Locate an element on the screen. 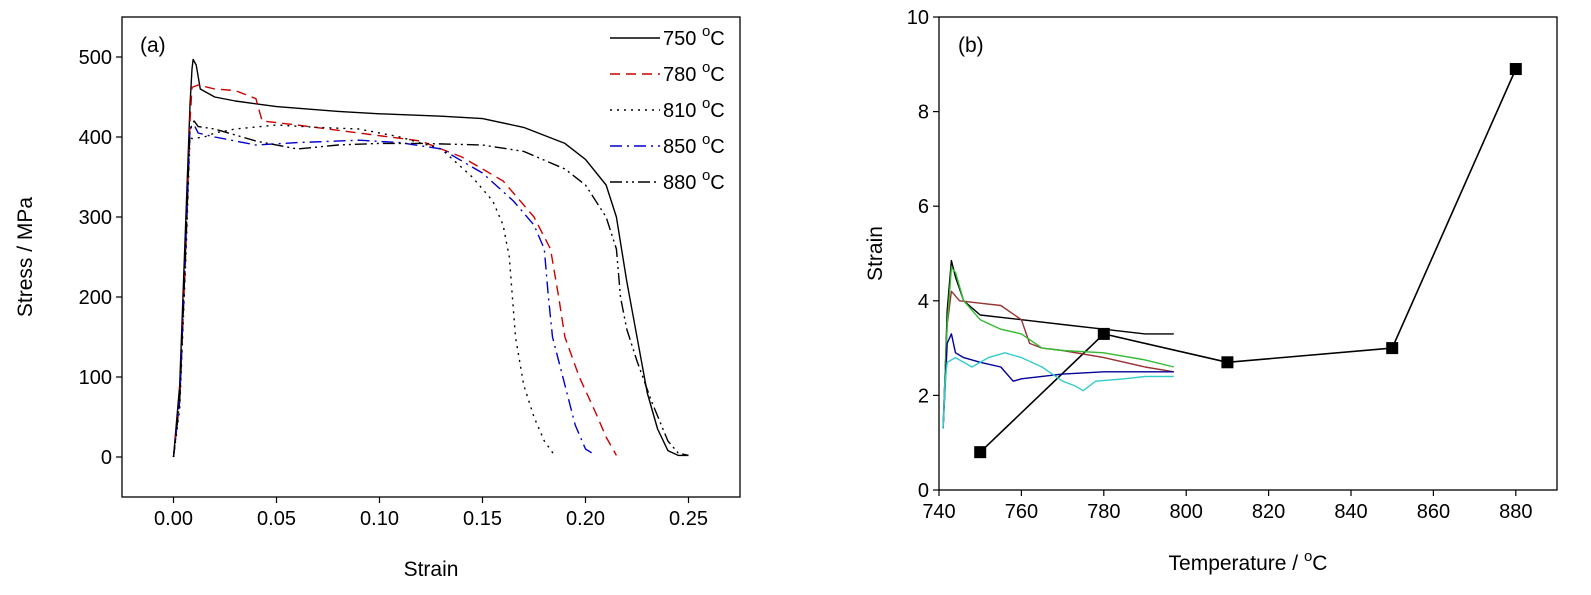 This screenshot has height=595, width=1591. x-tick-label: 780 is located at coordinates (1103, 512).